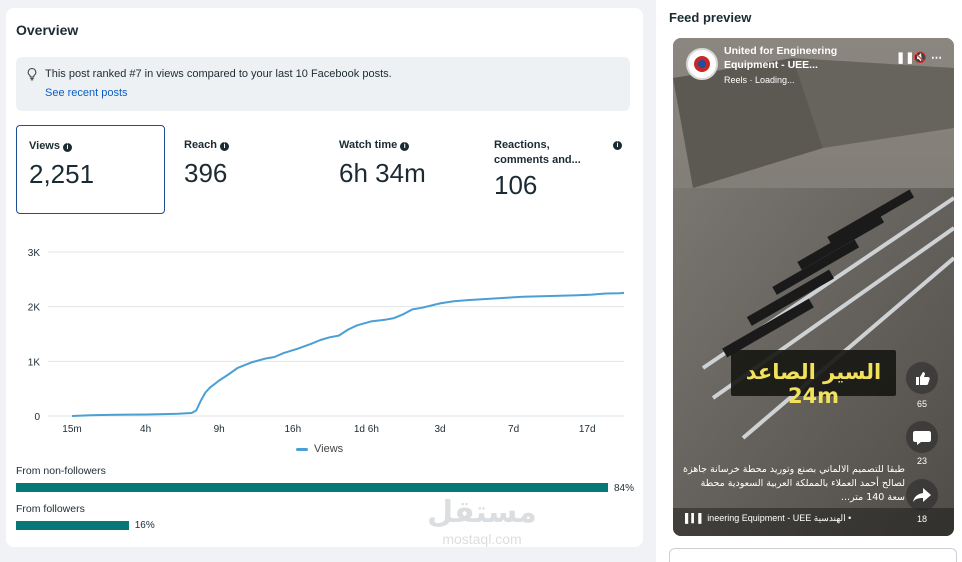 The height and width of the screenshot is (562, 962). Describe the element at coordinates (920, 58) in the screenshot. I see `mute-icon: 🔇` at that location.